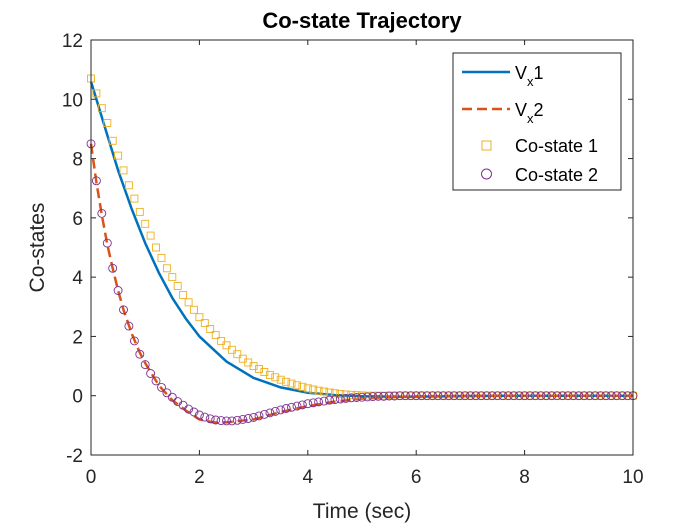 The width and height of the screenshot is (700, 525). What do you see at coordinates (537, 121) in the screenshot?
I see `legend-box` at bounding box center [537, 121].